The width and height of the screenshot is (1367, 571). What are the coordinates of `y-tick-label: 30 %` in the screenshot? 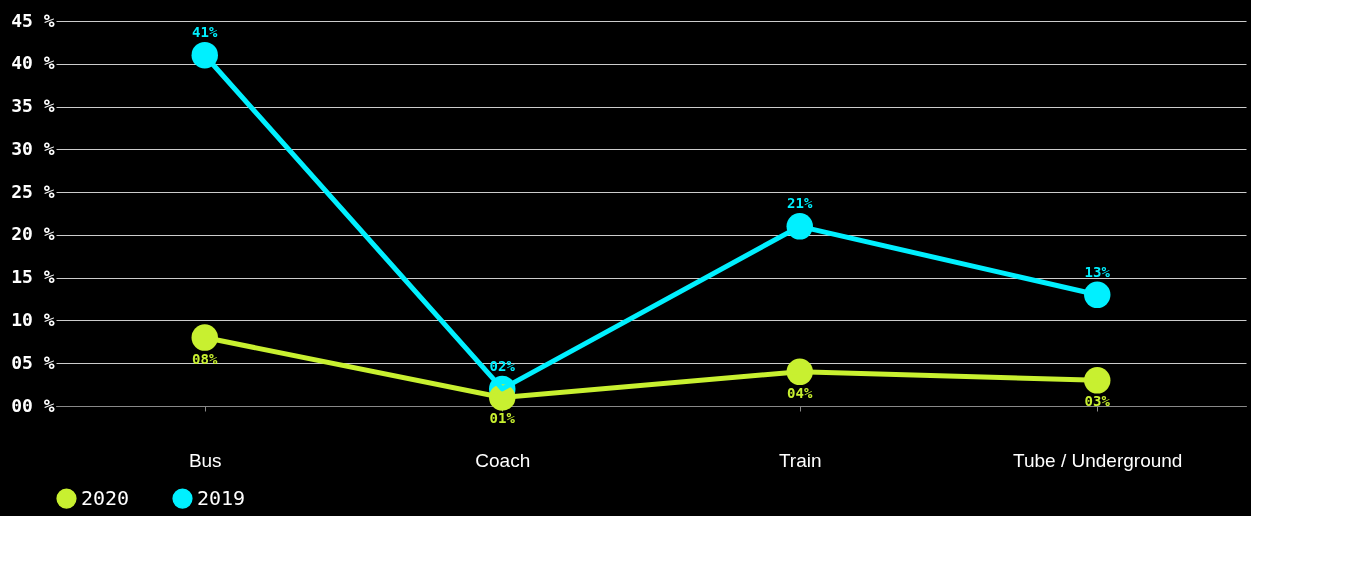 It's located at (33, 148).